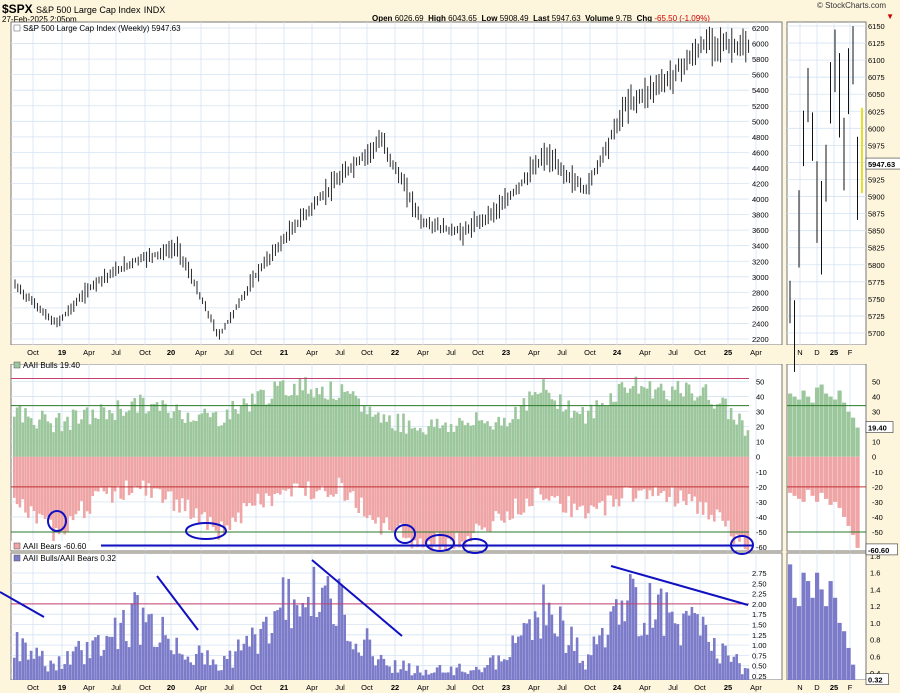 Image resolution: width=900 pixels, height=693 pixels. Describe the element at coordinates (617, 687) in the screenshot. I see `x-axis-label: 24` at that location.